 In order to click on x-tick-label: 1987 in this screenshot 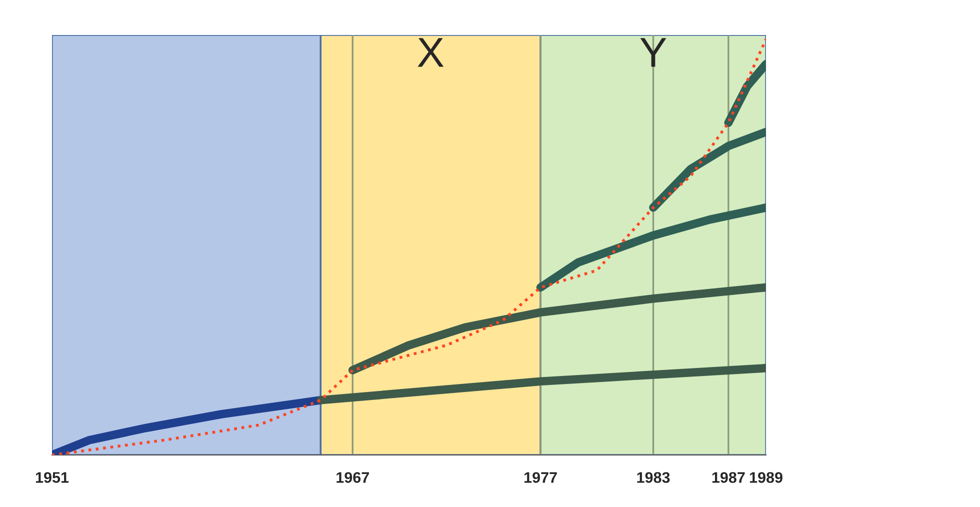, I will do `click(728, 477)`.